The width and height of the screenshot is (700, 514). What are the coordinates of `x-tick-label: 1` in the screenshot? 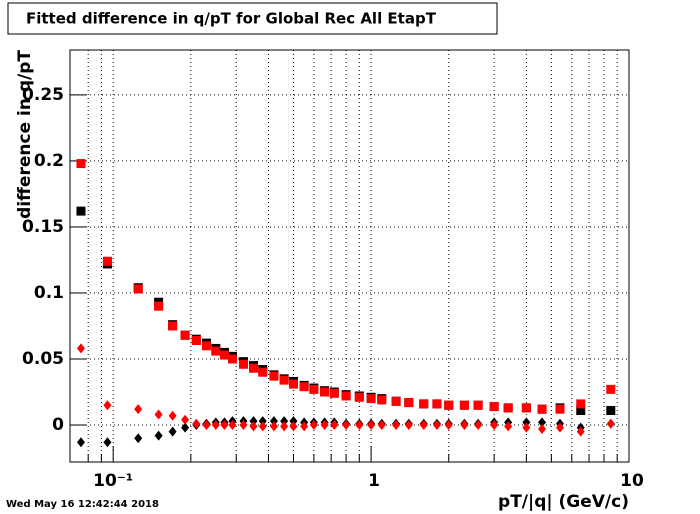 It's located at (374, 481).